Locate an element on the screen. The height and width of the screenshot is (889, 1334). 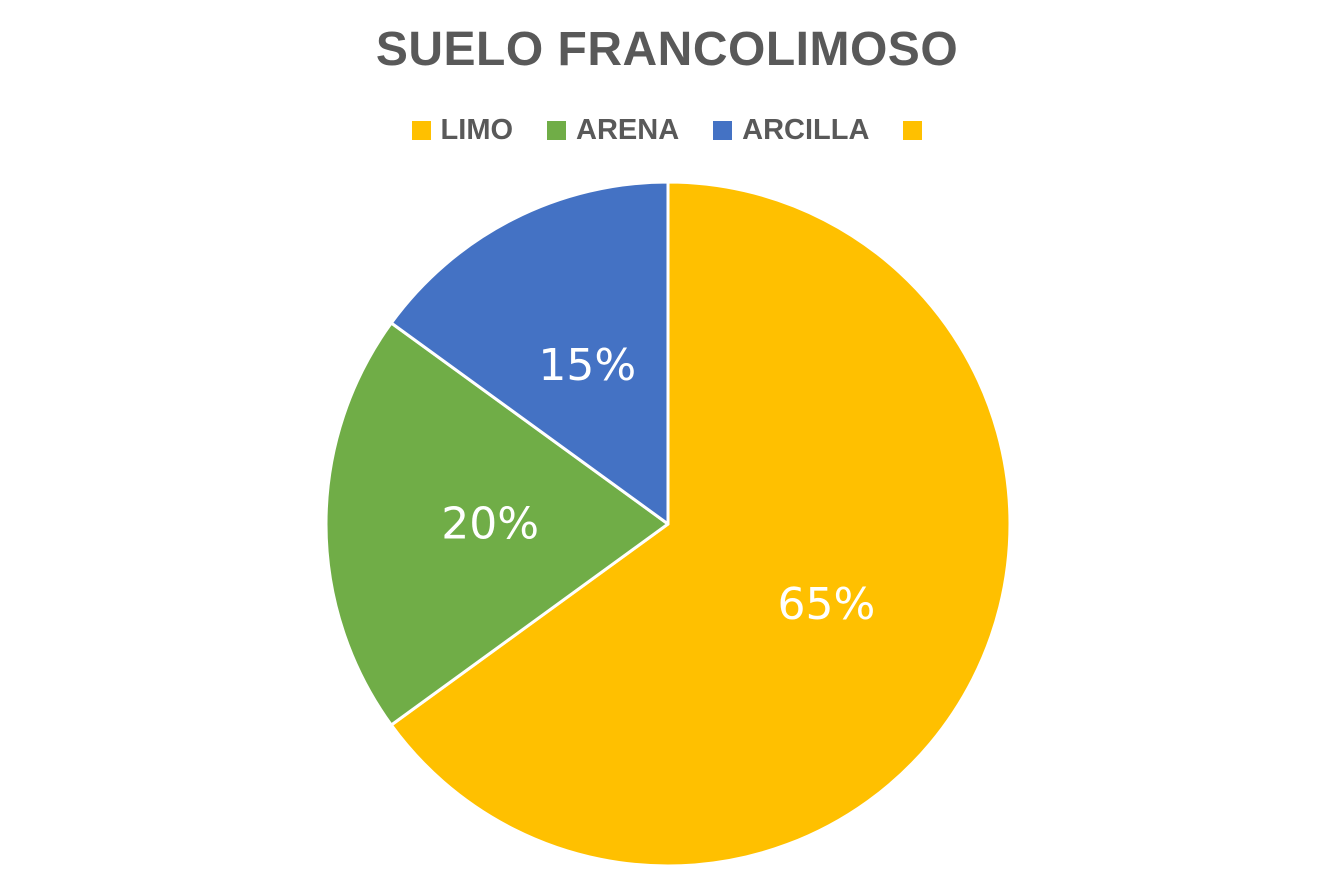
legend-swatch-arcilla is located at coordinates (723, 130).